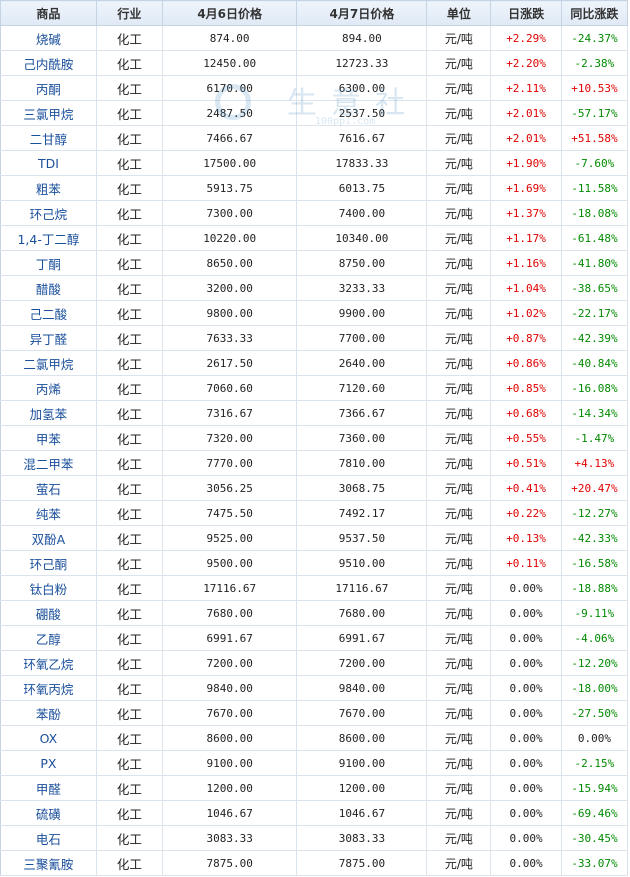 The height and width of the screenshot is (877, 630). What do you see at coordinates (362, 163) in the screenshot?
I see `price-apr7-cell: 17833.33` at bounding box center [362, 163].